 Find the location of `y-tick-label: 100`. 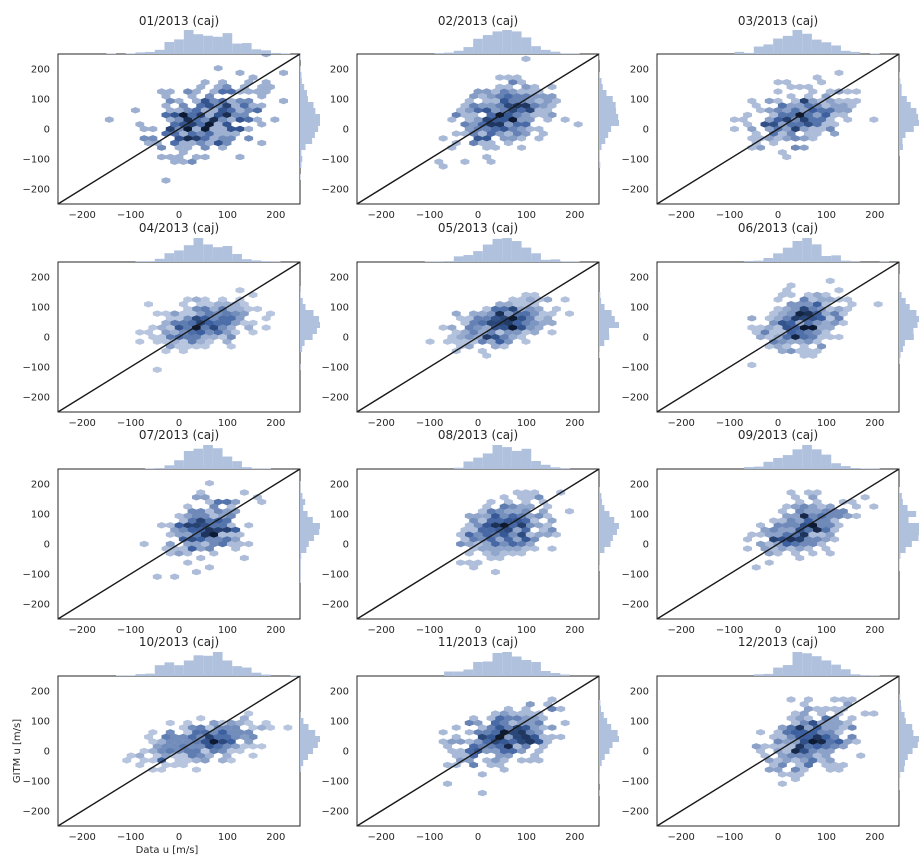

y-tick-label: 100 is located at coordinates (639, 308).